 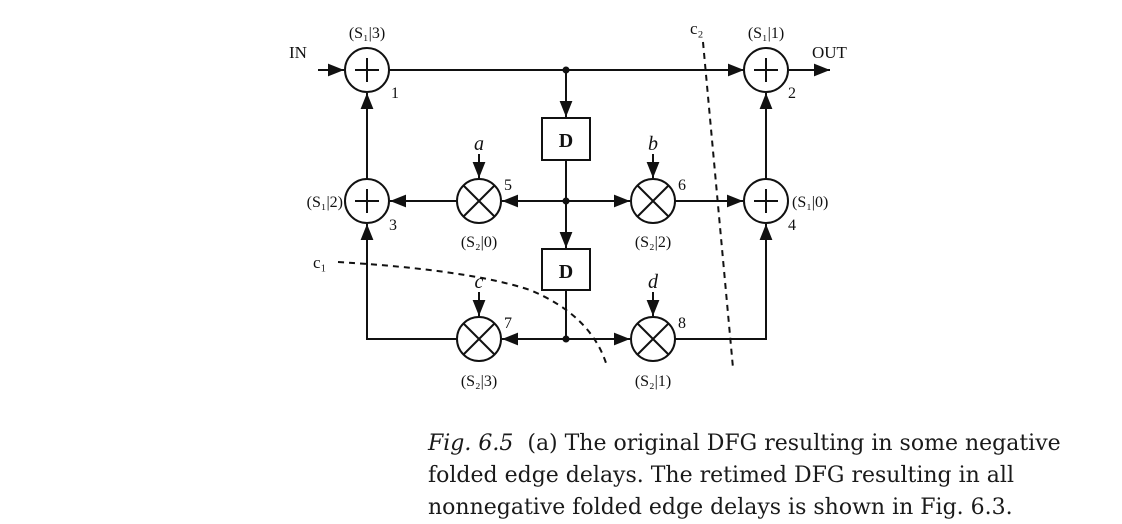 What do you see at coordinates (830, 52) in the screenshot?
I see `output-label: OUT` at bounding box center [830, 52].